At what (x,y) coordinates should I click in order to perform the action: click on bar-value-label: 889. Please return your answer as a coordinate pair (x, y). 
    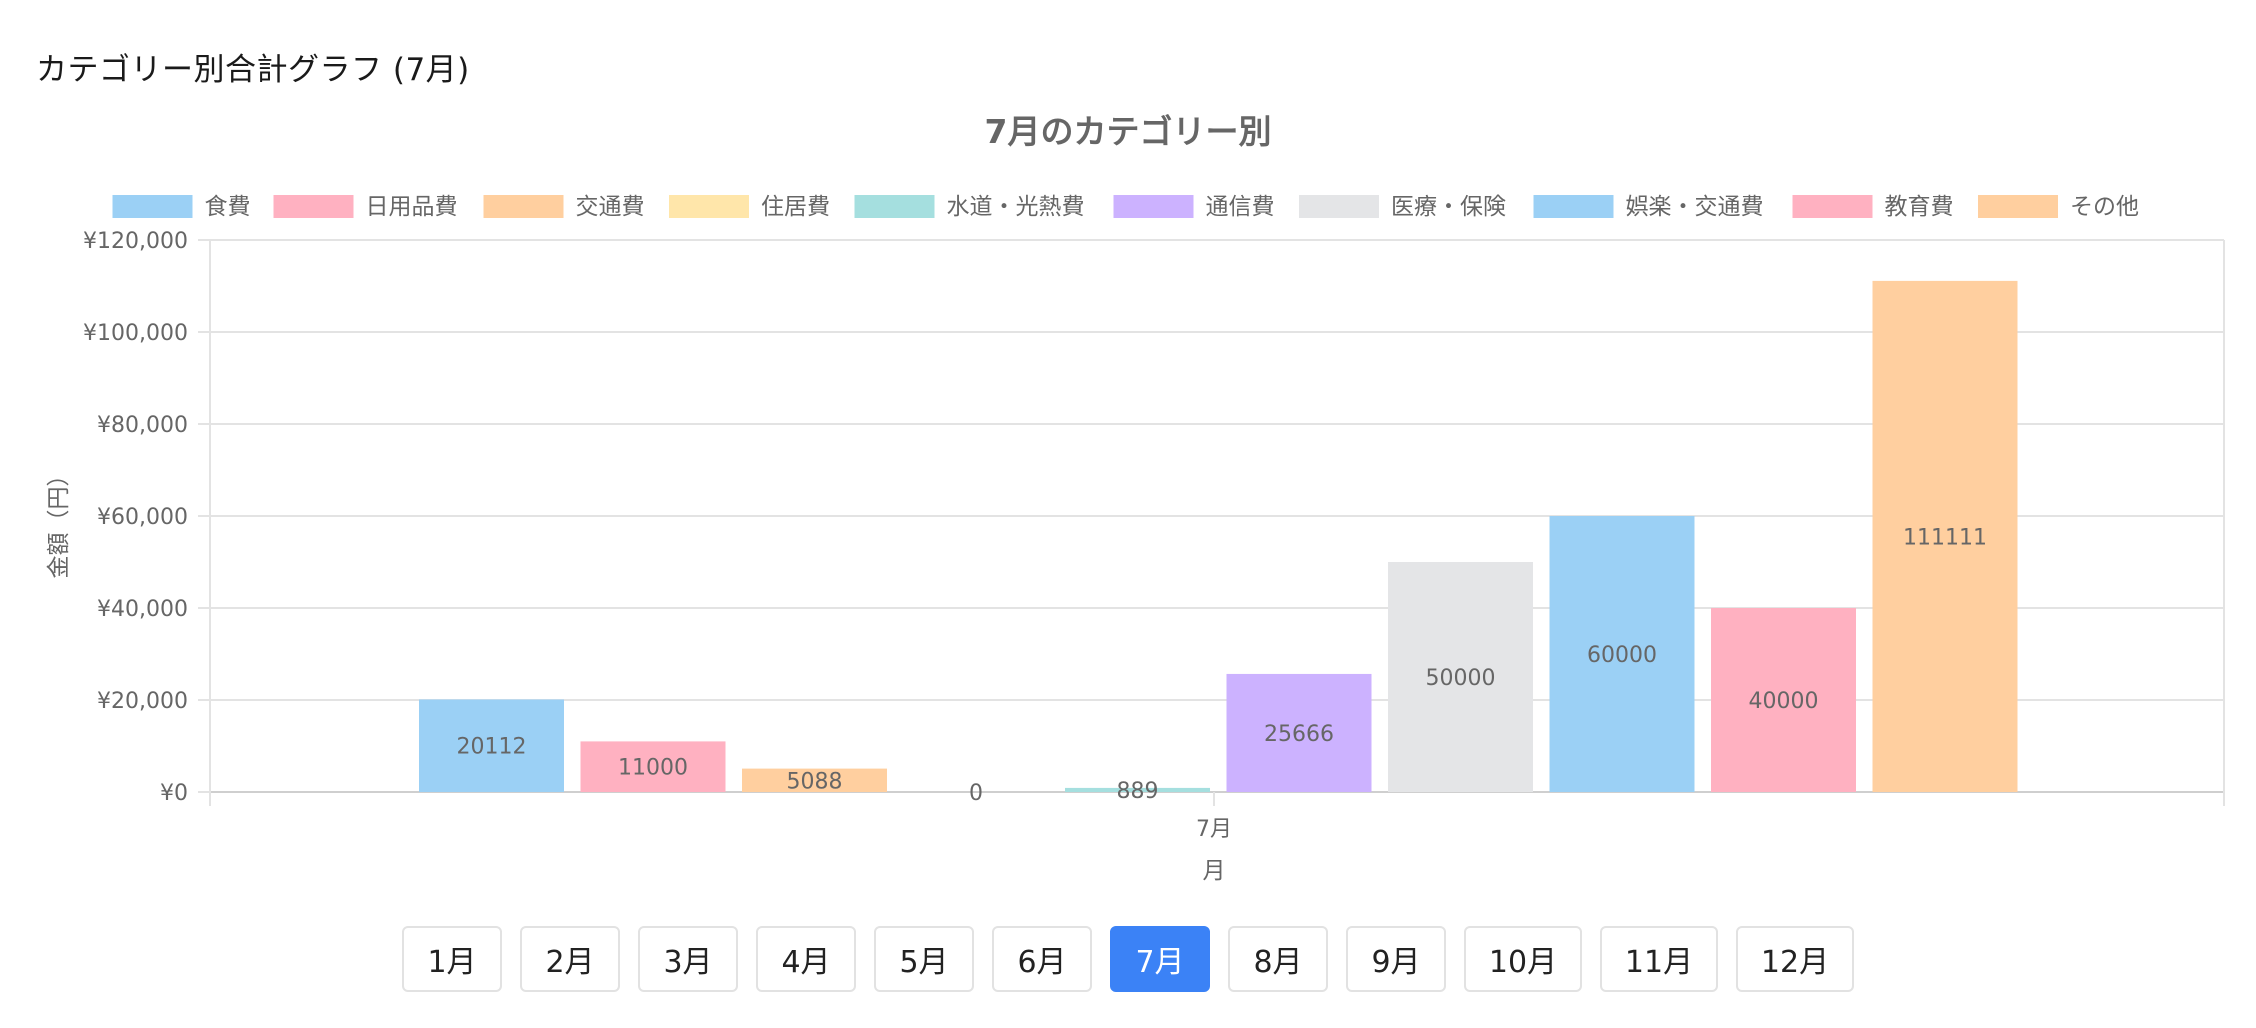
    Looking at the image, I should click on (1138, 791).